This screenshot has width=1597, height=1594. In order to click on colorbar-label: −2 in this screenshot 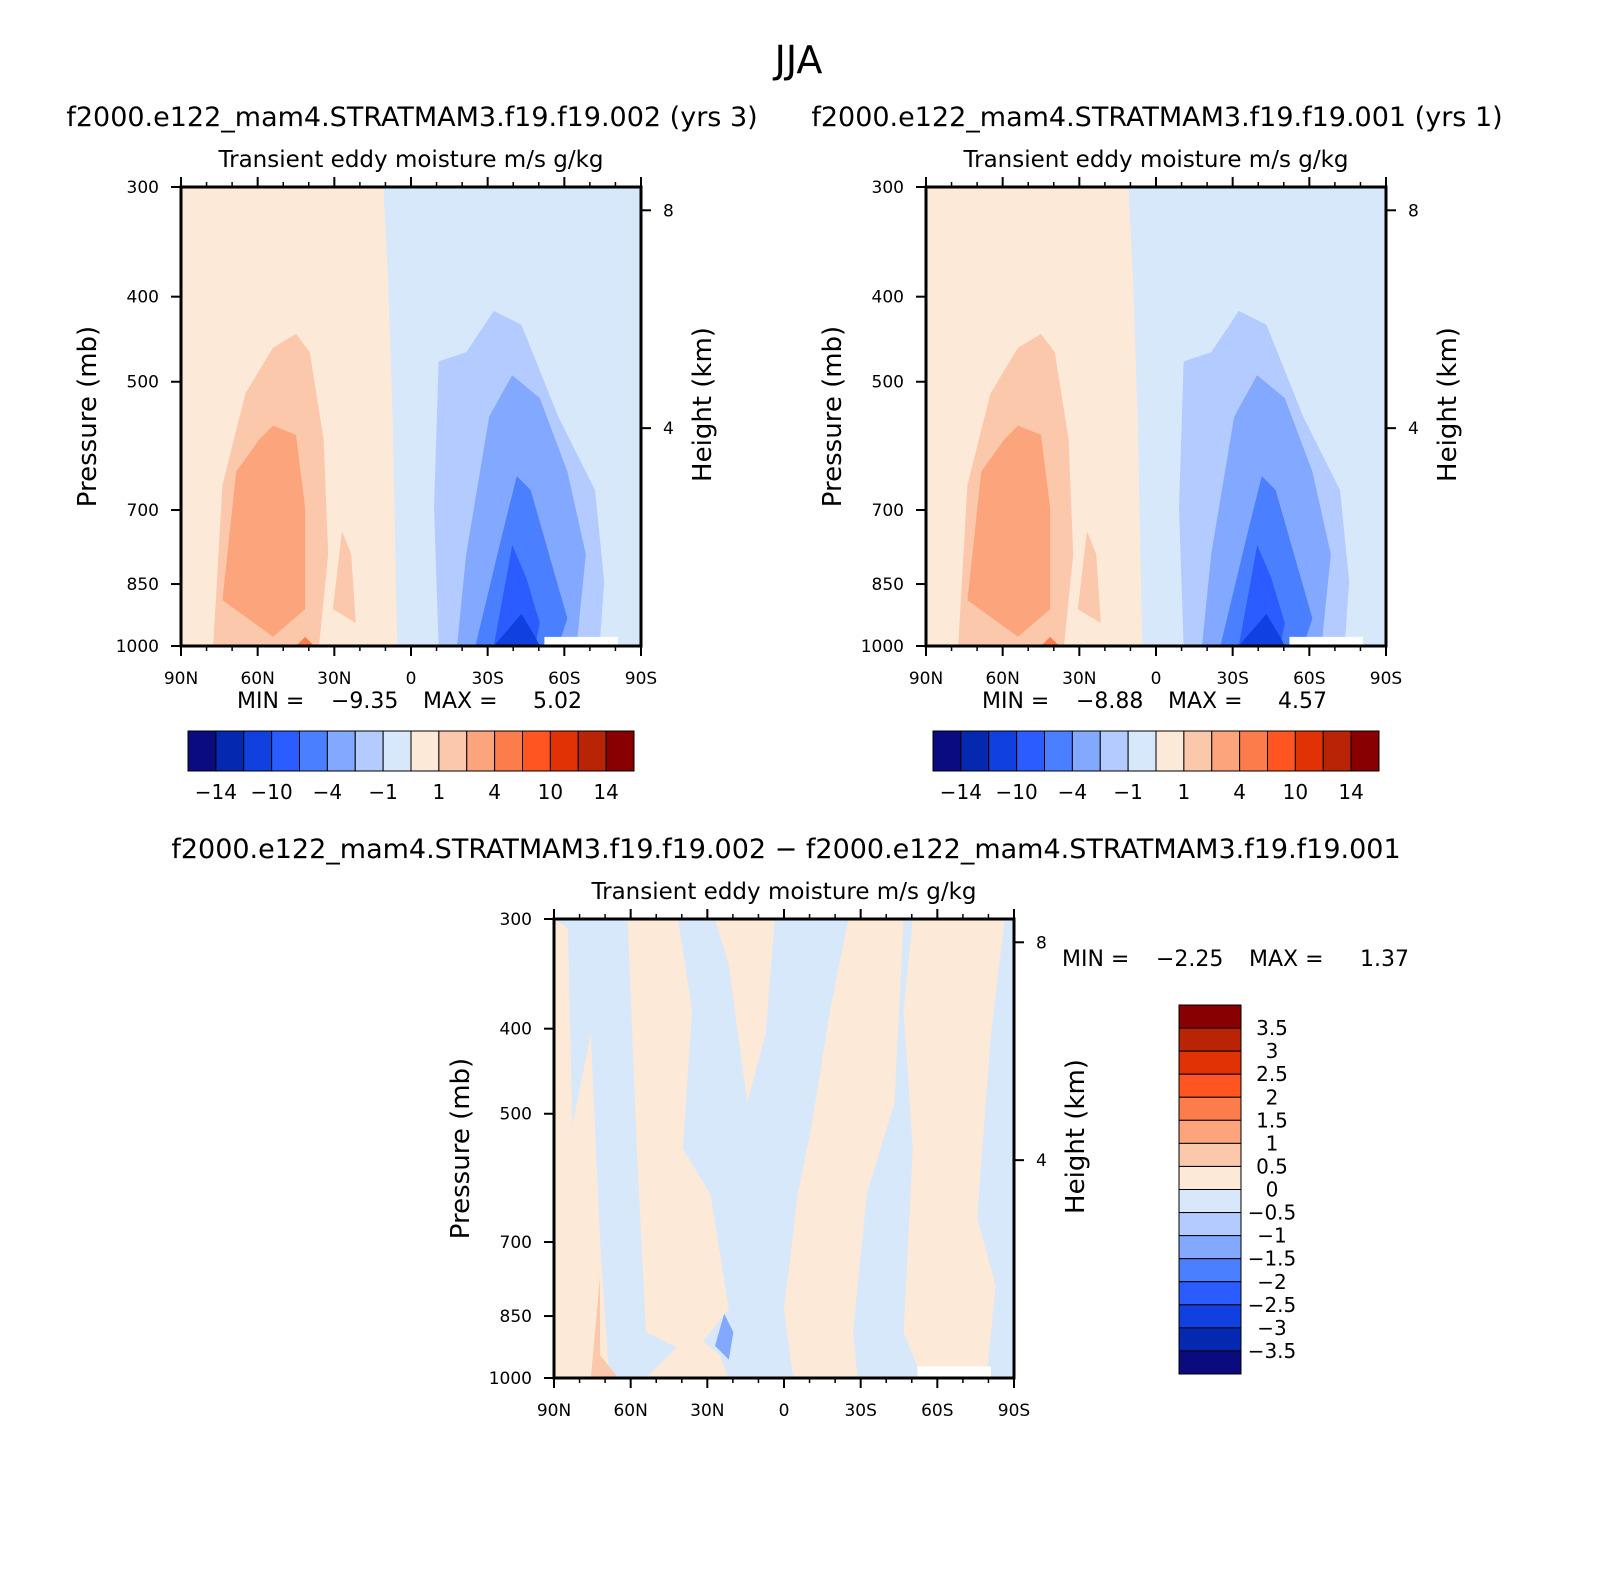, I will do `click(1271, 1282)`.